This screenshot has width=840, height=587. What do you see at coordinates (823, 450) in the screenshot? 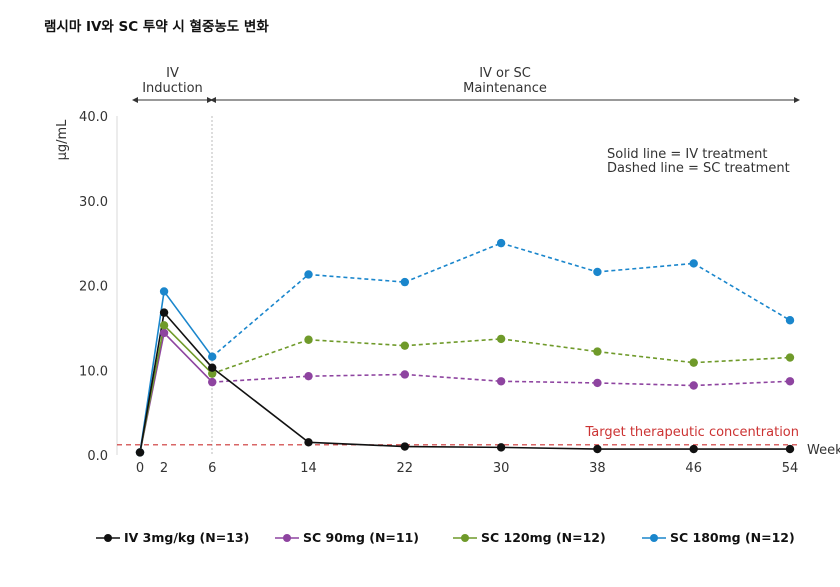
I see `x-axis-label: Weeks` at bounding box center [823, 450].